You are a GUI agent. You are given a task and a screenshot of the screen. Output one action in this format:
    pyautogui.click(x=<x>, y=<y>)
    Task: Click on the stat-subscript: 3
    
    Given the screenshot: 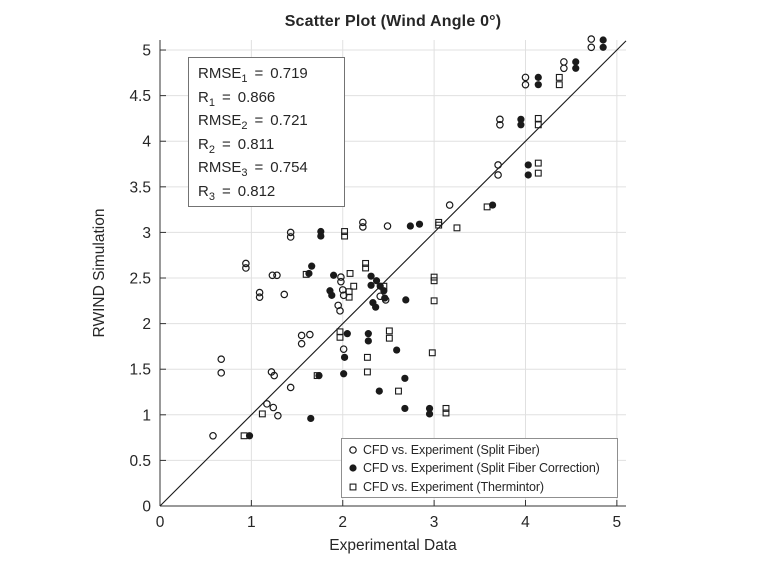 What is the action you would take?
    pyautogui.click(x=244, y=173)
    